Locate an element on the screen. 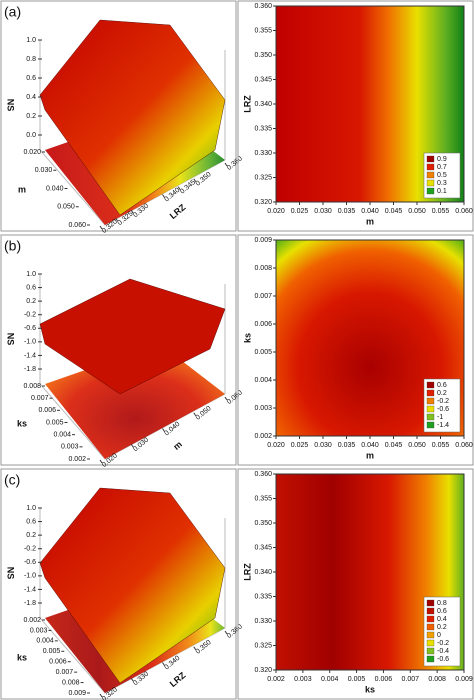  z-tick-label: -0.2 is located at coordinates (30, 549).